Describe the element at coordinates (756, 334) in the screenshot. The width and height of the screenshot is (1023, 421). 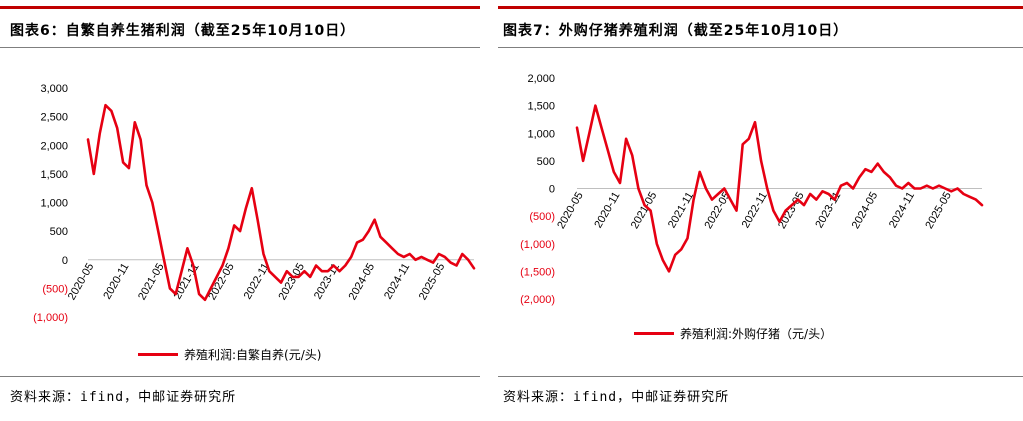
I see `legend-label: 养殖利润:外购仔猪（元/头）` at that location.